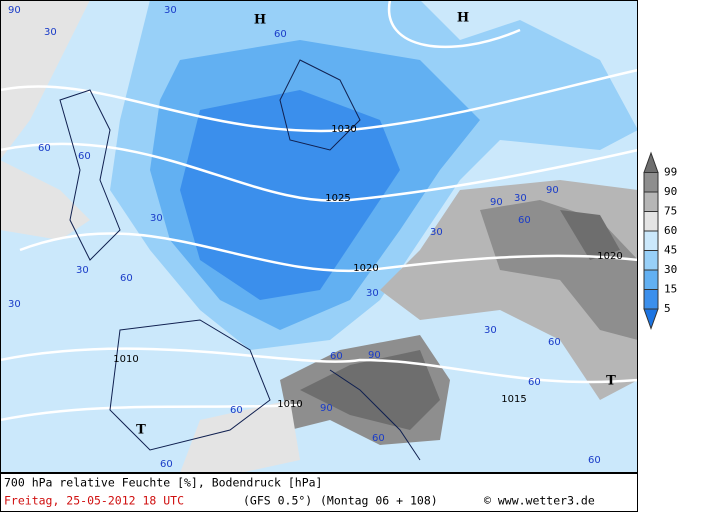 The height and width of the screenshot is (513, 704). I want to click on legend-label: 45, so click(670, 250).